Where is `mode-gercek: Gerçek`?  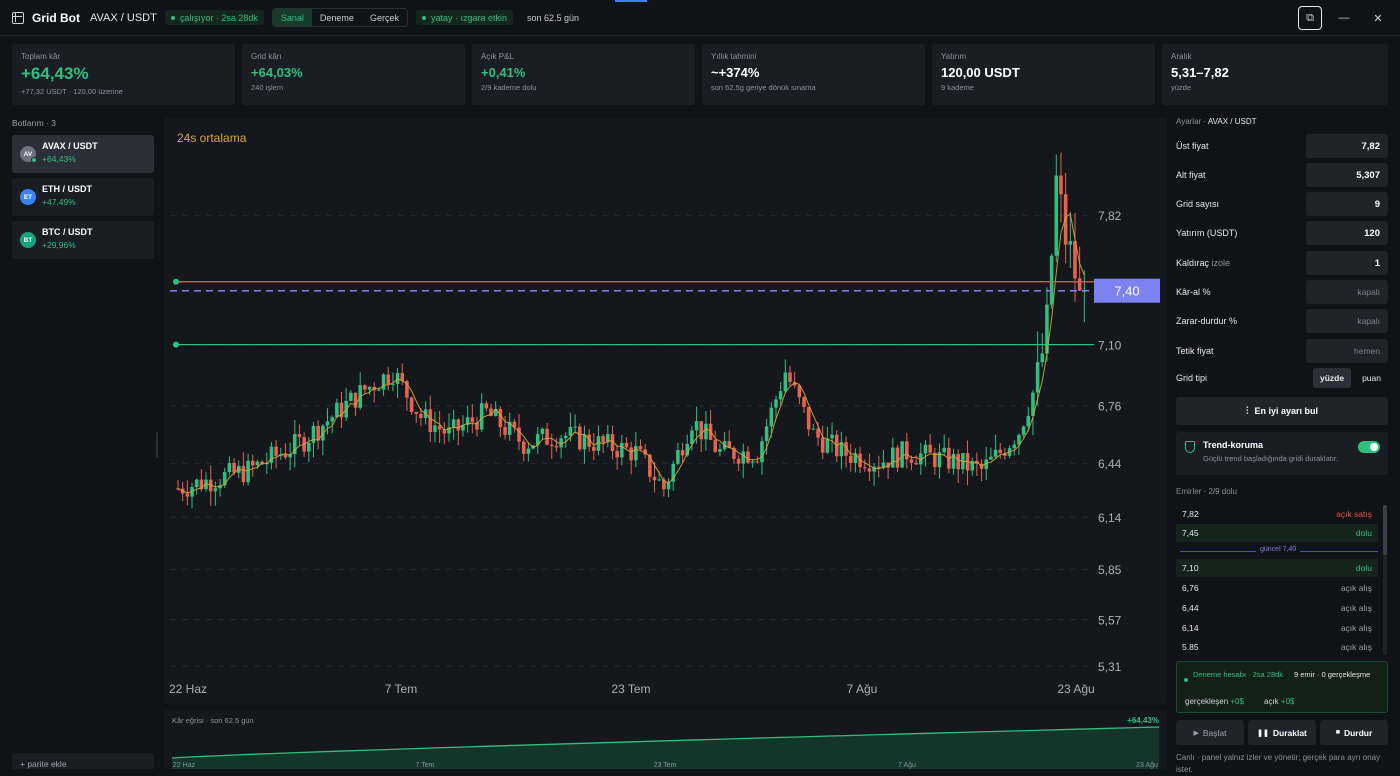
mode-gercek: Gerçek is located at coordinates (384, 17).